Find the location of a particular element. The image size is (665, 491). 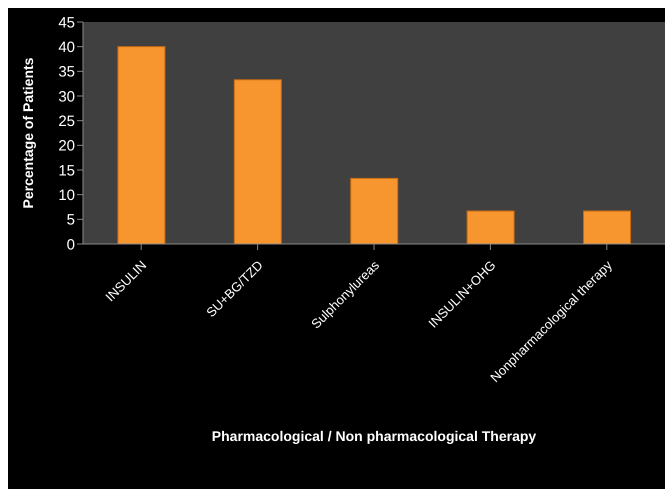

y-tick-label: 45 is located at coordinates (66, 23).